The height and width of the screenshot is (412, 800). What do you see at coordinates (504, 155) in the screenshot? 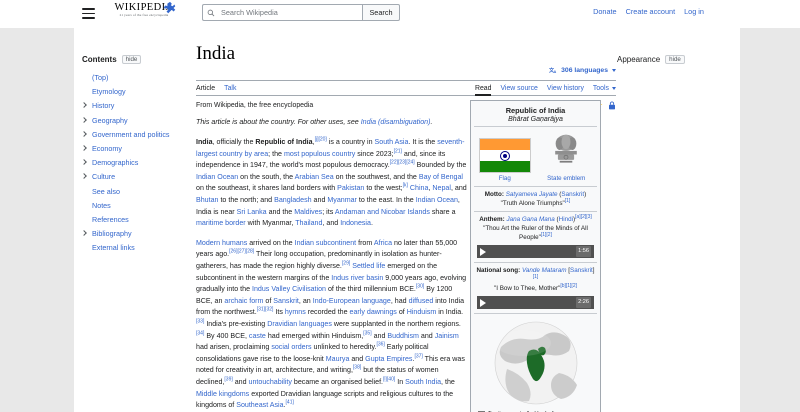
I see `india-flag-image` at bounding box center [504, 155].